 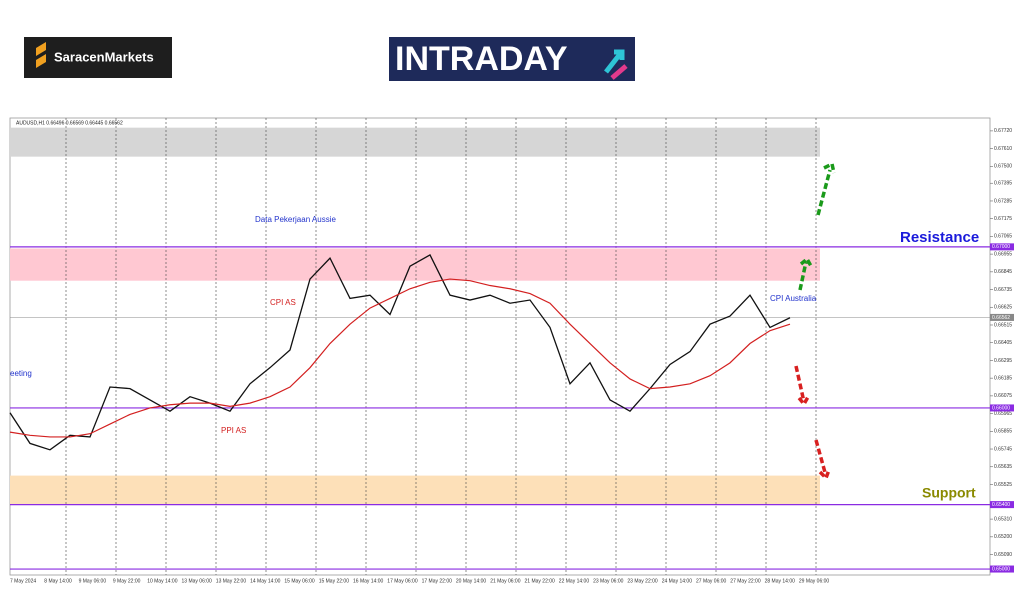 I want to click on y-tick-label: 0.66185, so click(x=1003, y=378).